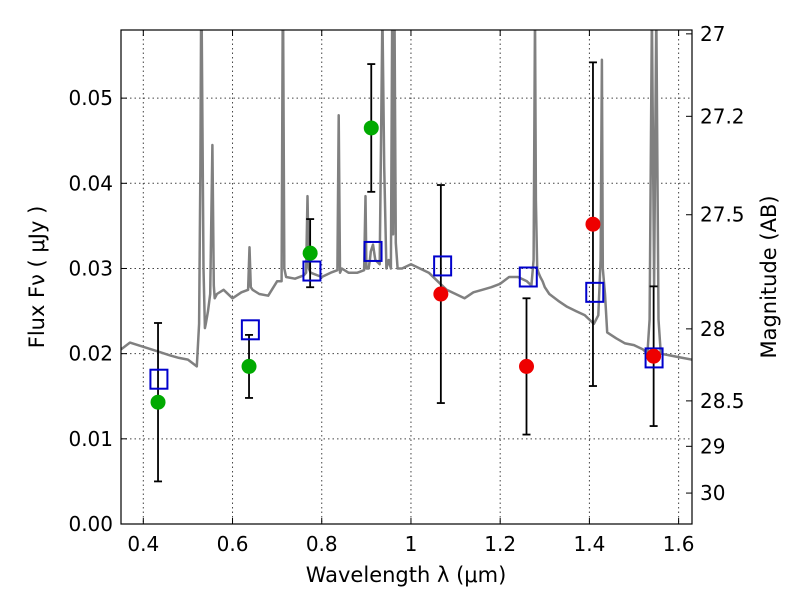 Image resolution: width=800 pixels, height=600 pixels. Describe the element at coordinates (90, 354) in the screenshot. I see `y-tick-label: 0.02` at that location.